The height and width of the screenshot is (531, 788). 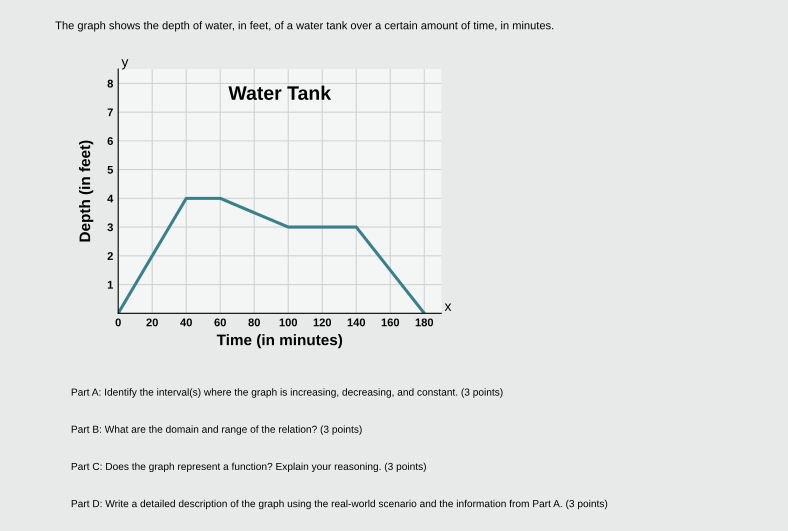 I want to click on y-tick-label: 2, so click(x=110, y=256).